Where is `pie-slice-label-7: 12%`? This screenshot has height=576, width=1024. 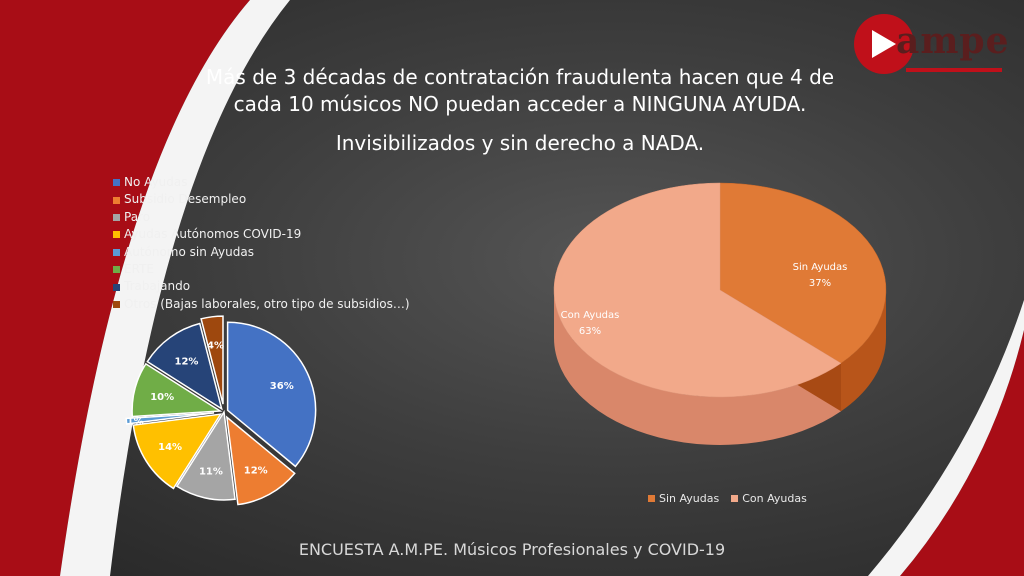 pie-slice-label-7: 12% is located at coordinates (187, 361).